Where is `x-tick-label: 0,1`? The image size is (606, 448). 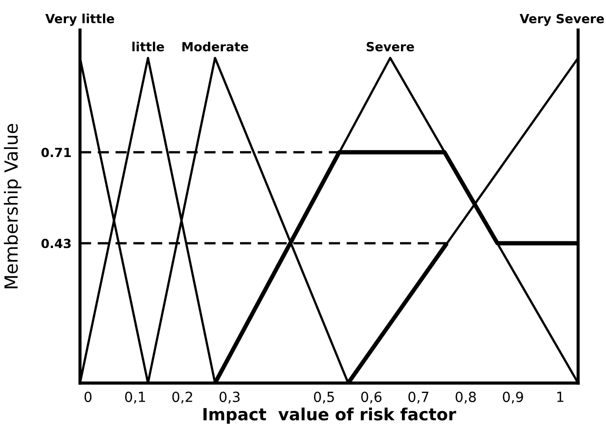
x-tick-label: 0,1 is located at coordinates (135, 398).